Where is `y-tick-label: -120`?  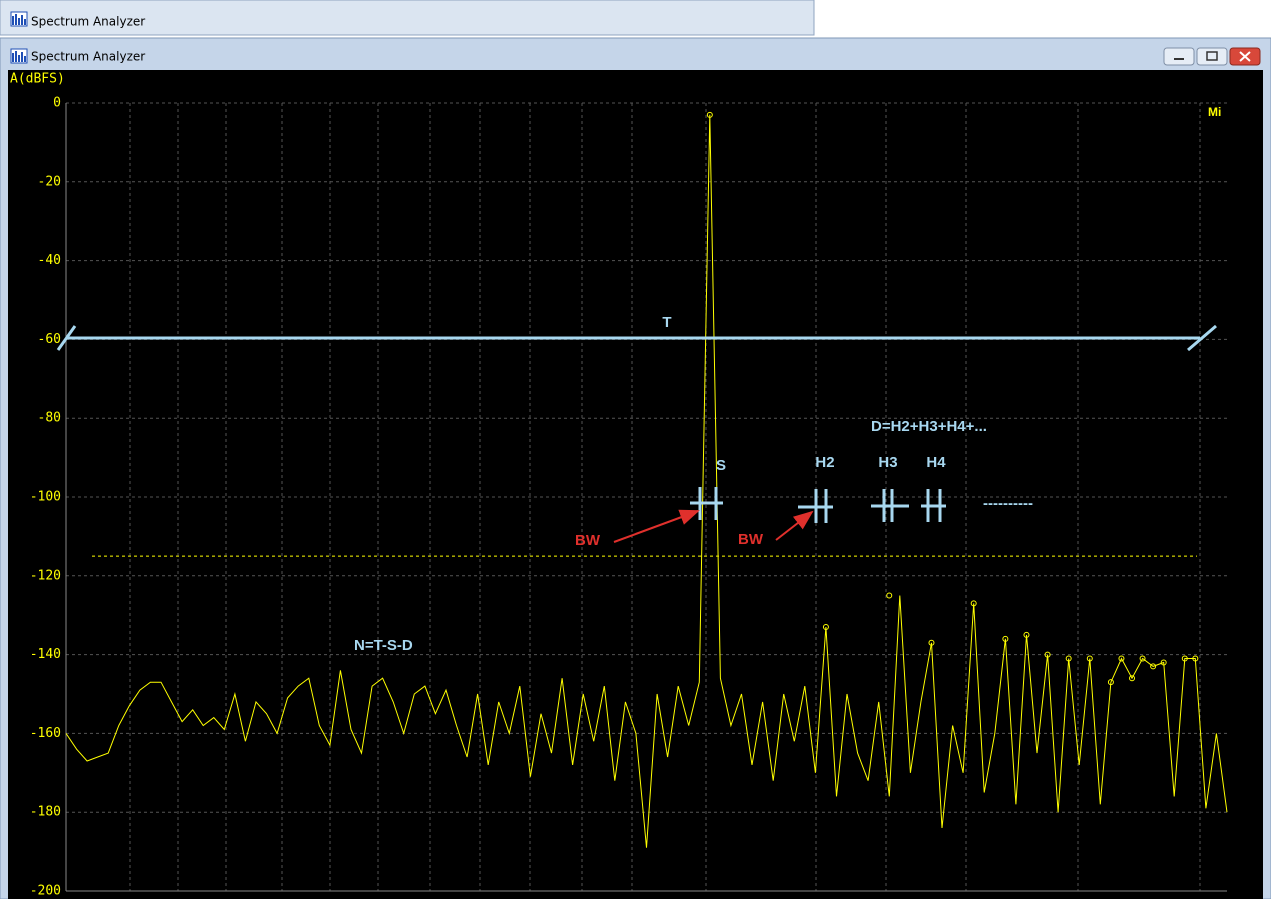 y-tick-label: -120 is located at coordinates (45, 575).